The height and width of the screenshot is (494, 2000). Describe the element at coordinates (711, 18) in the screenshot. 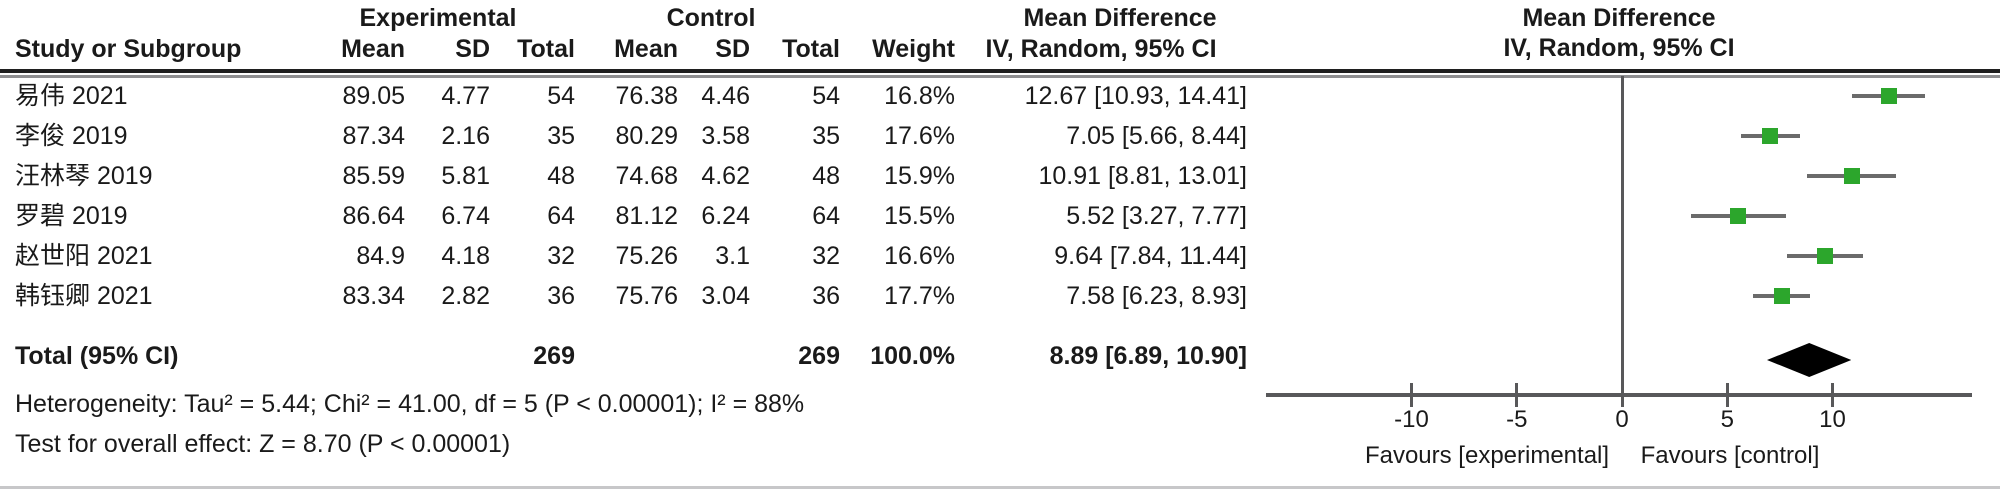

I see `header-control: Control` at that location.